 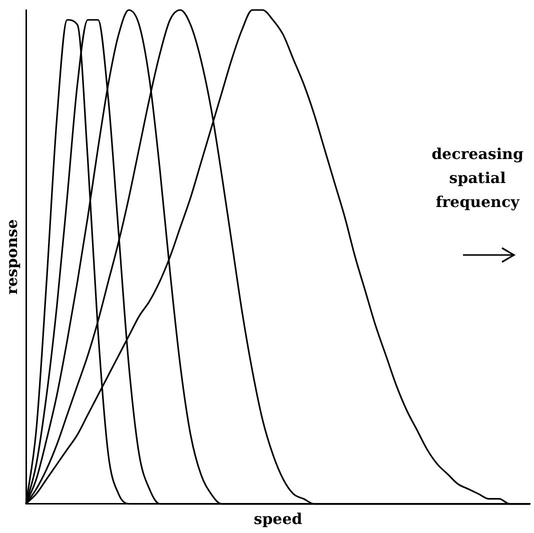 What do you see at coordinates (477, 178) in the screenshot?
I see `annotation: decreasing spatial frequency` at bounding box center [477, 178].